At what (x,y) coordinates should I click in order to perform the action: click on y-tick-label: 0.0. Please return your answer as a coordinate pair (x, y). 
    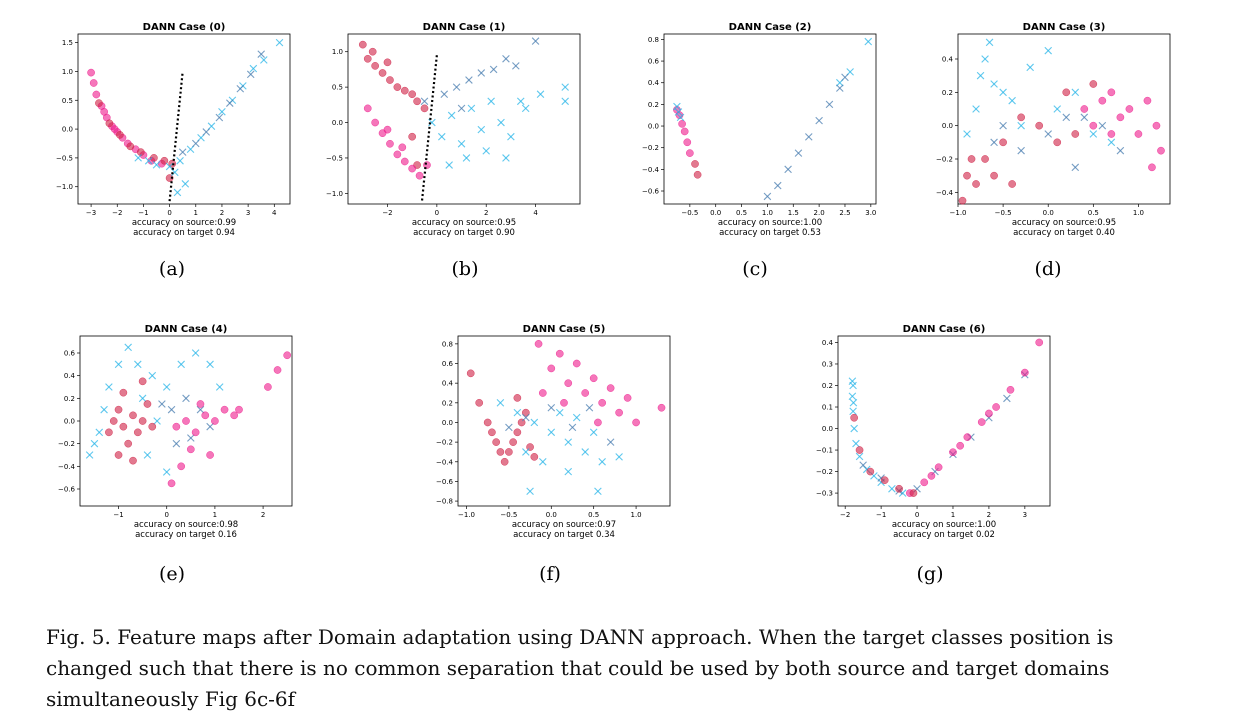
    Looking at the image, I should click on (827, 429).